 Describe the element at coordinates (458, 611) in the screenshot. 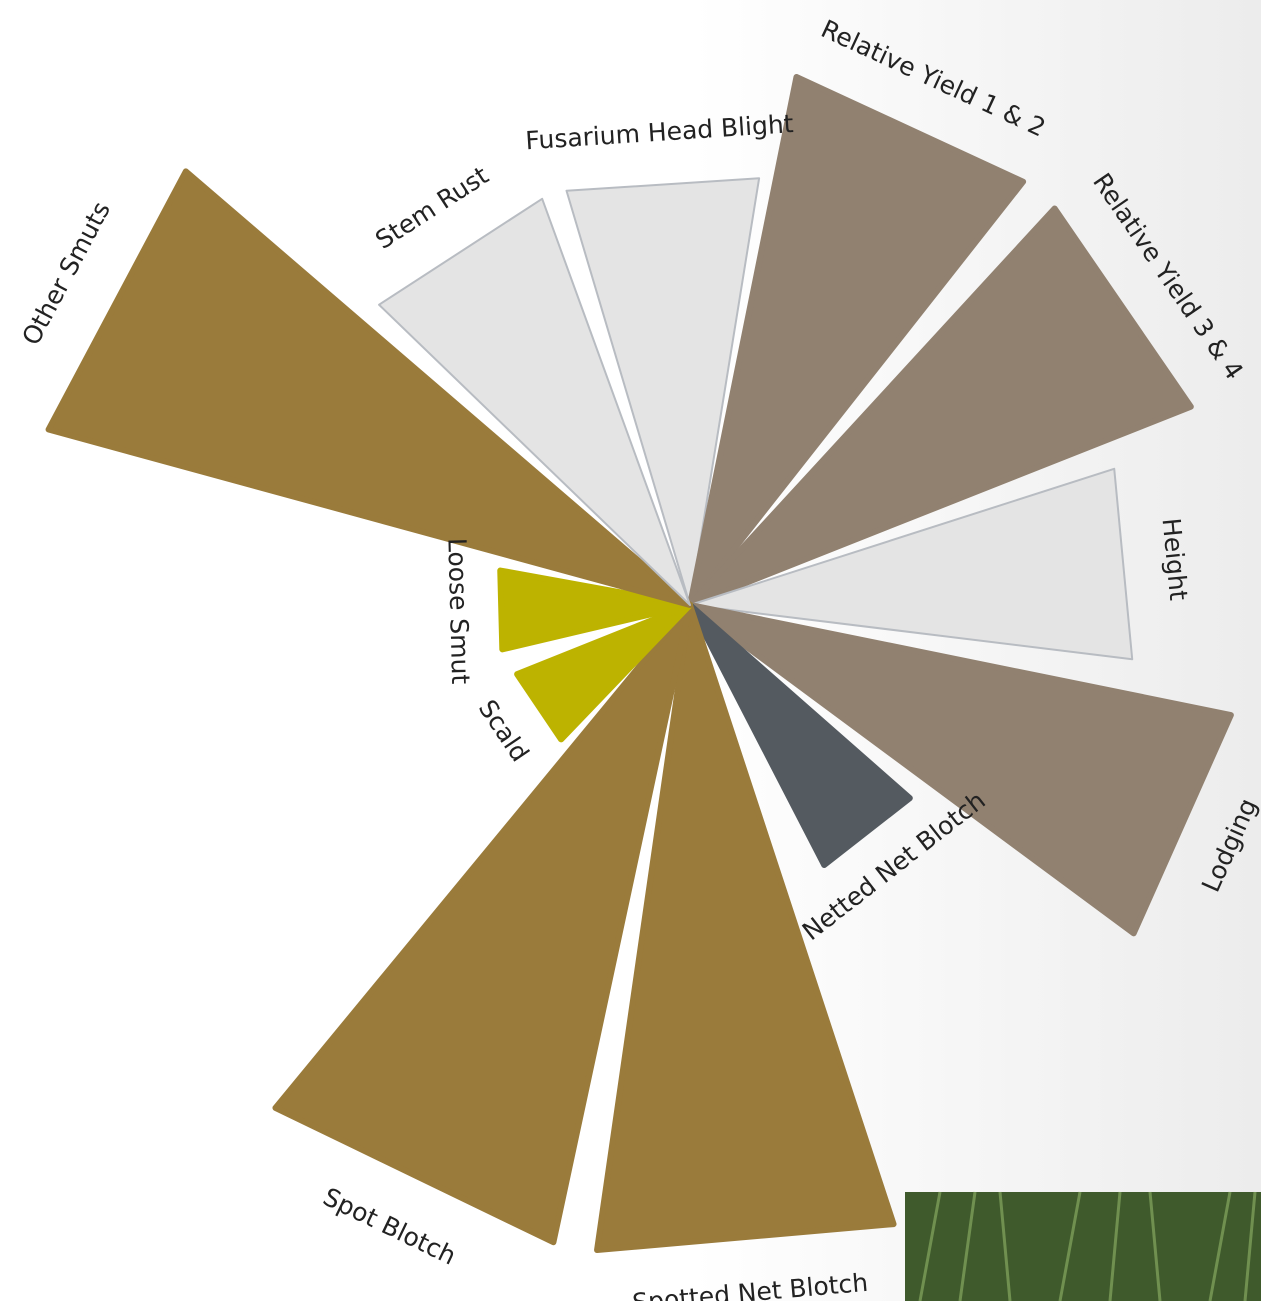

I see `wedge-label: Loose Smut` at that location.